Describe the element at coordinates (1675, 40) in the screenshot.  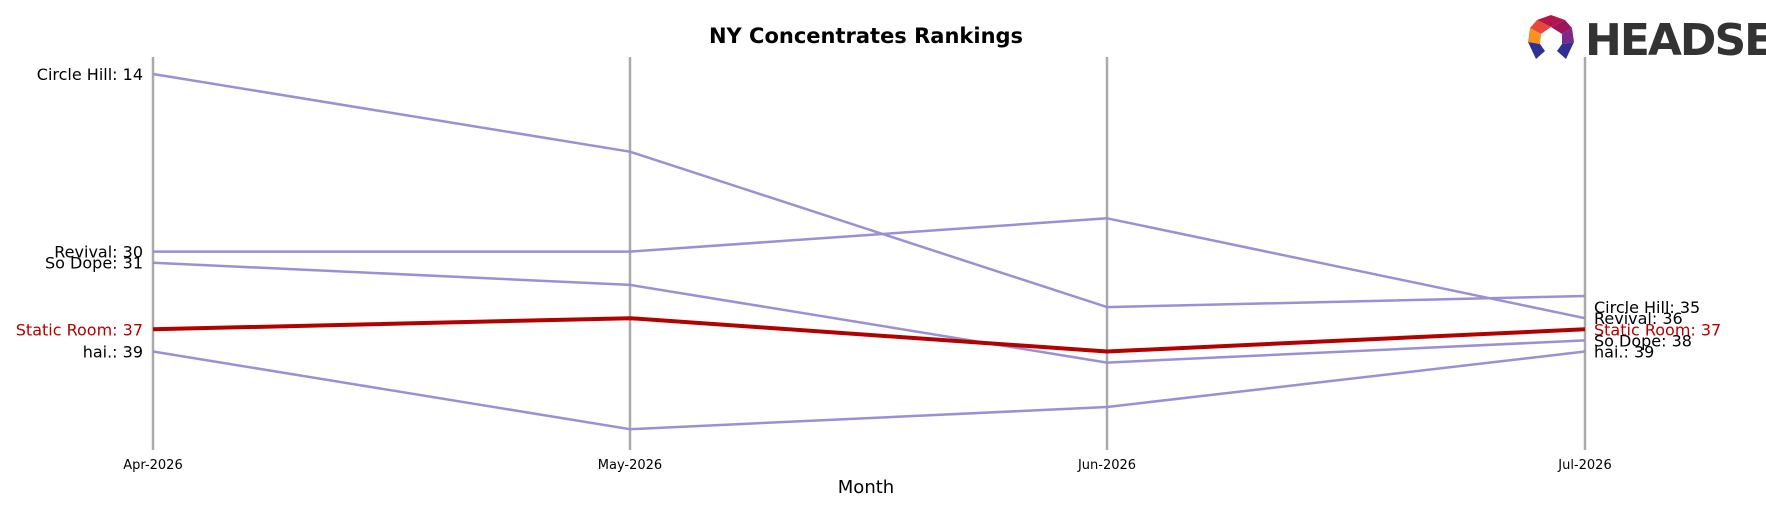
I see `brand-name: HEADSET` at that location.